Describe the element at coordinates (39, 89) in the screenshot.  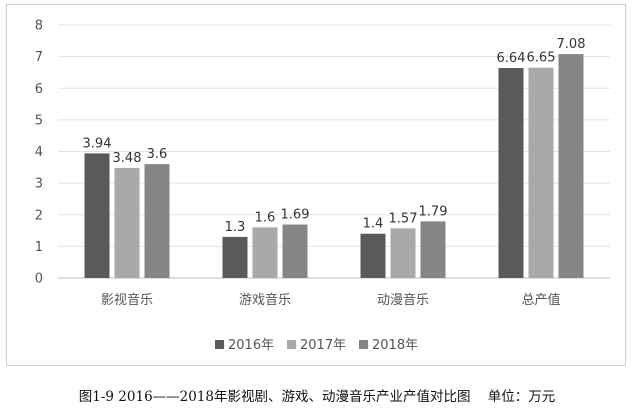
I see `y-tick-label: 6` at that location.